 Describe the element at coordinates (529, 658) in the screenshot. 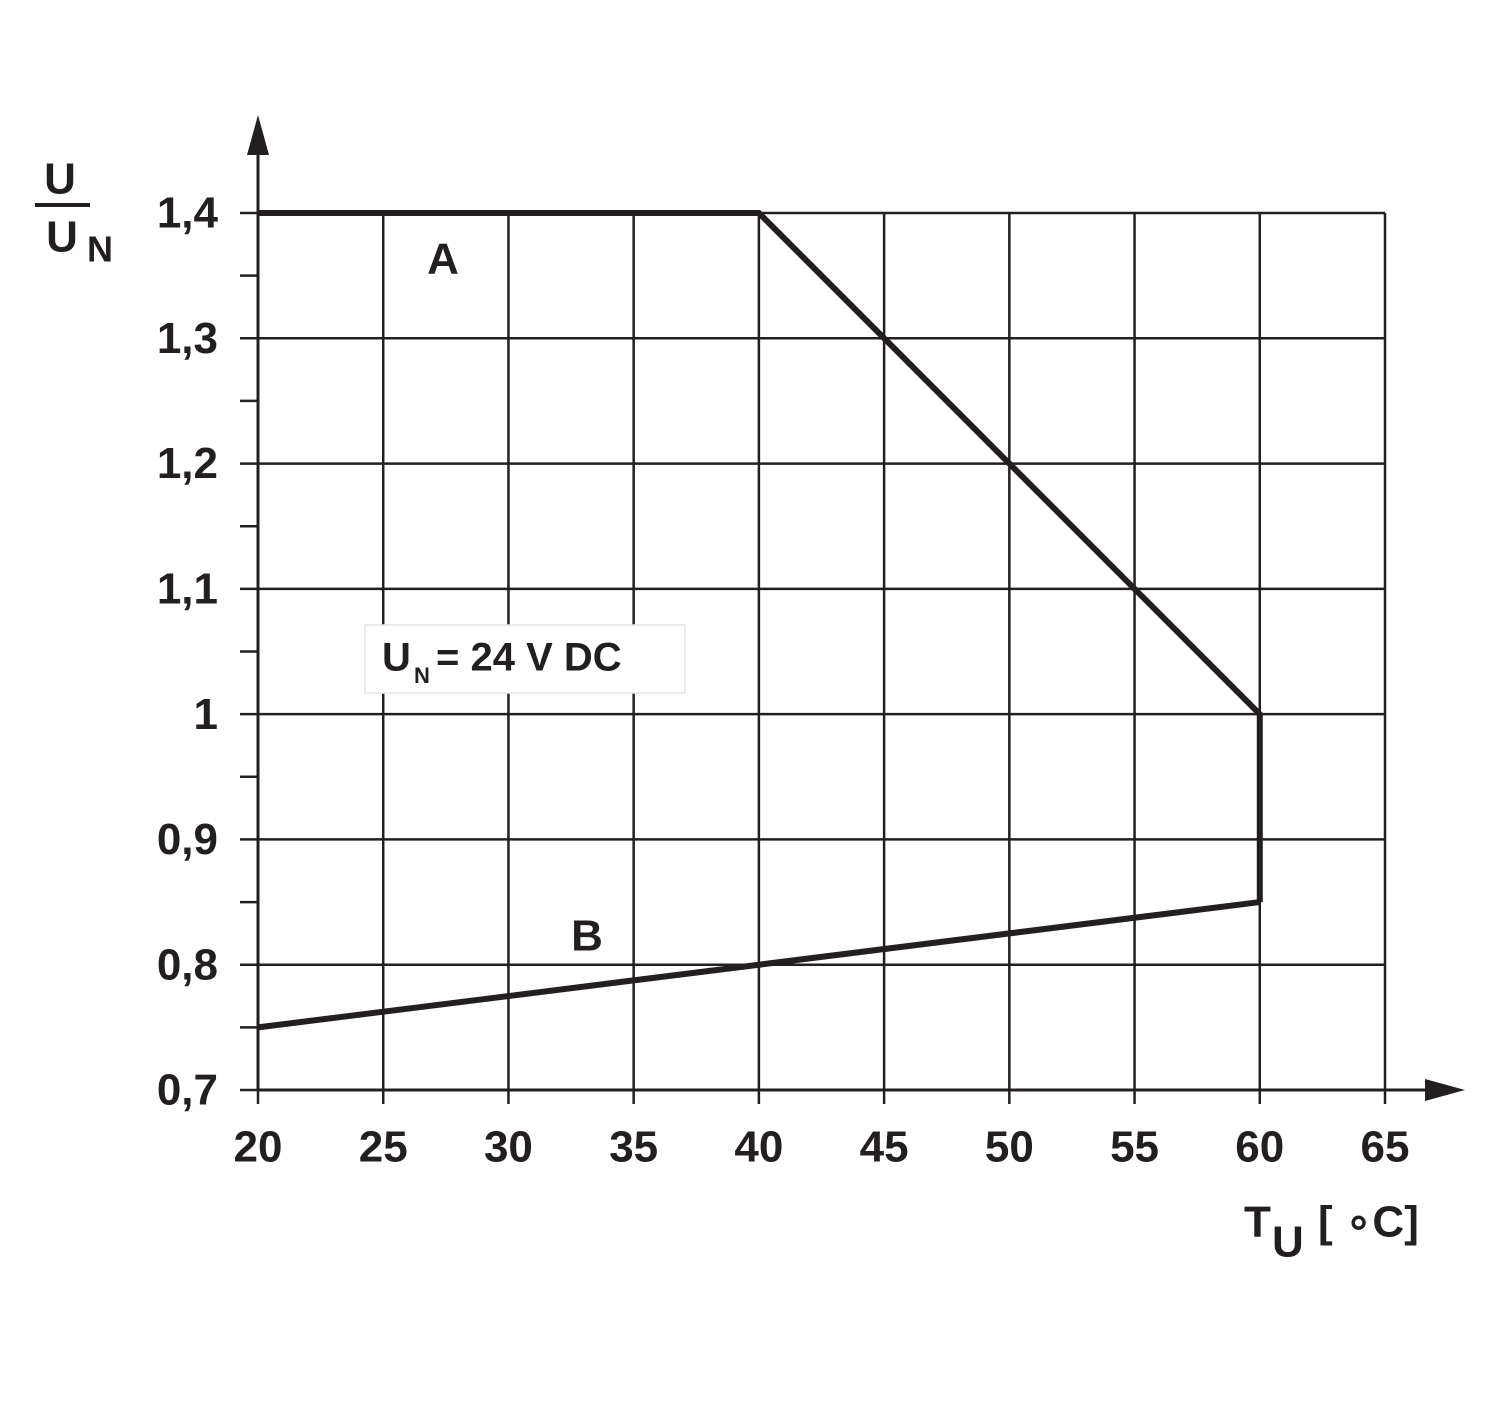

I see `annotation-text: = 24 V DC` at that location.